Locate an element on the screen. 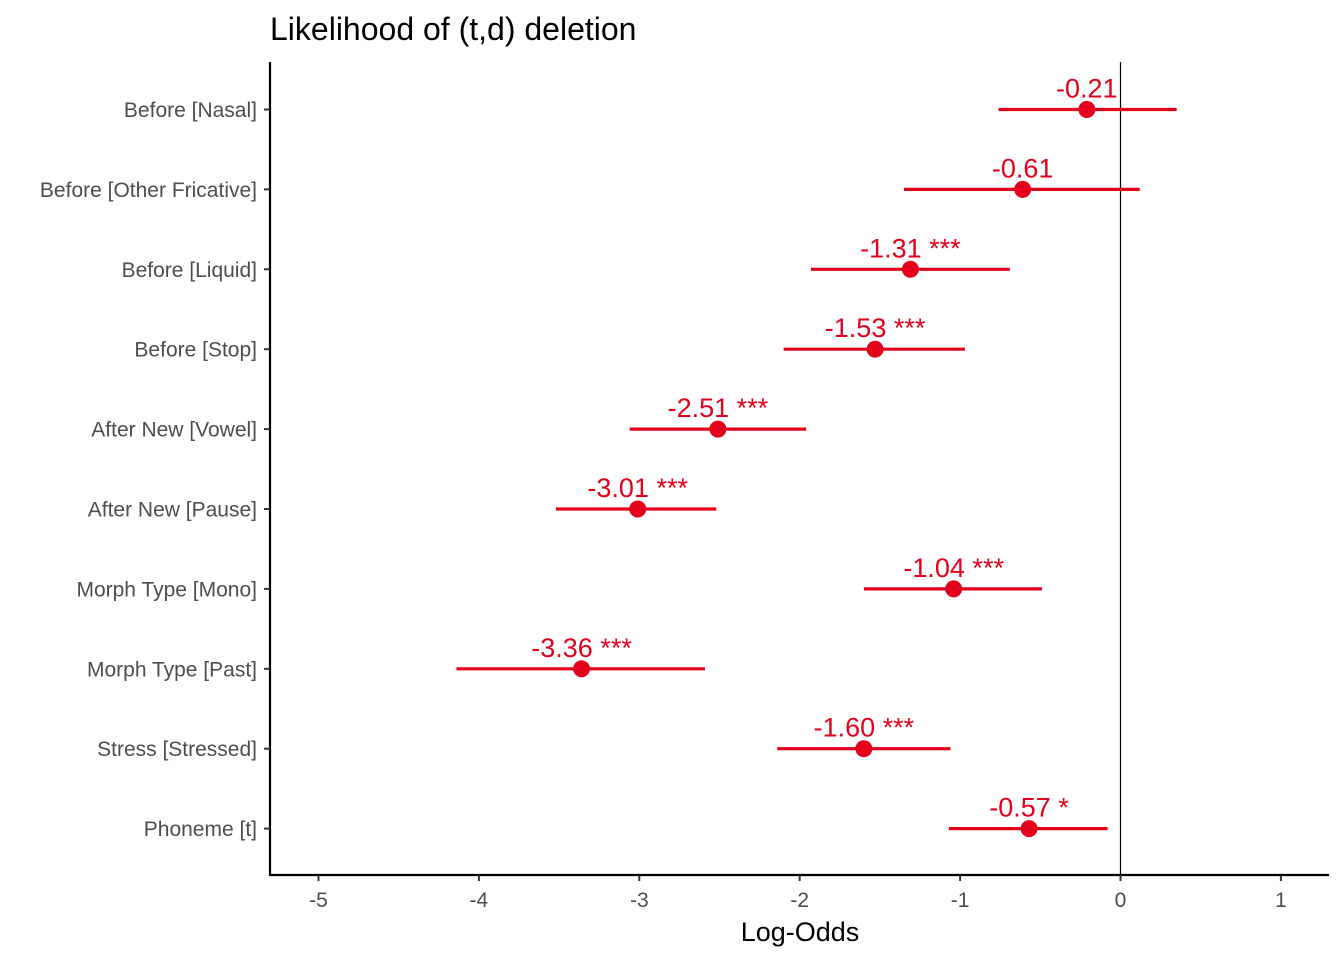 The image size is (1344, 960). estimate-label: -1.53 *** is located at coordinates (875, 328).